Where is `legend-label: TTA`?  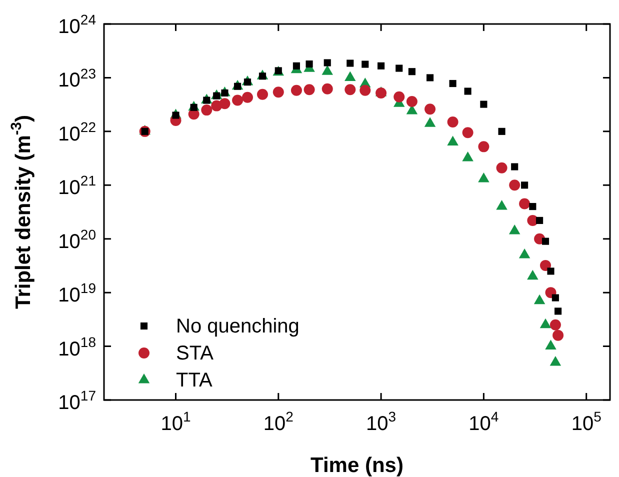 legend-label: TTA is located at coordinates (194, 381).